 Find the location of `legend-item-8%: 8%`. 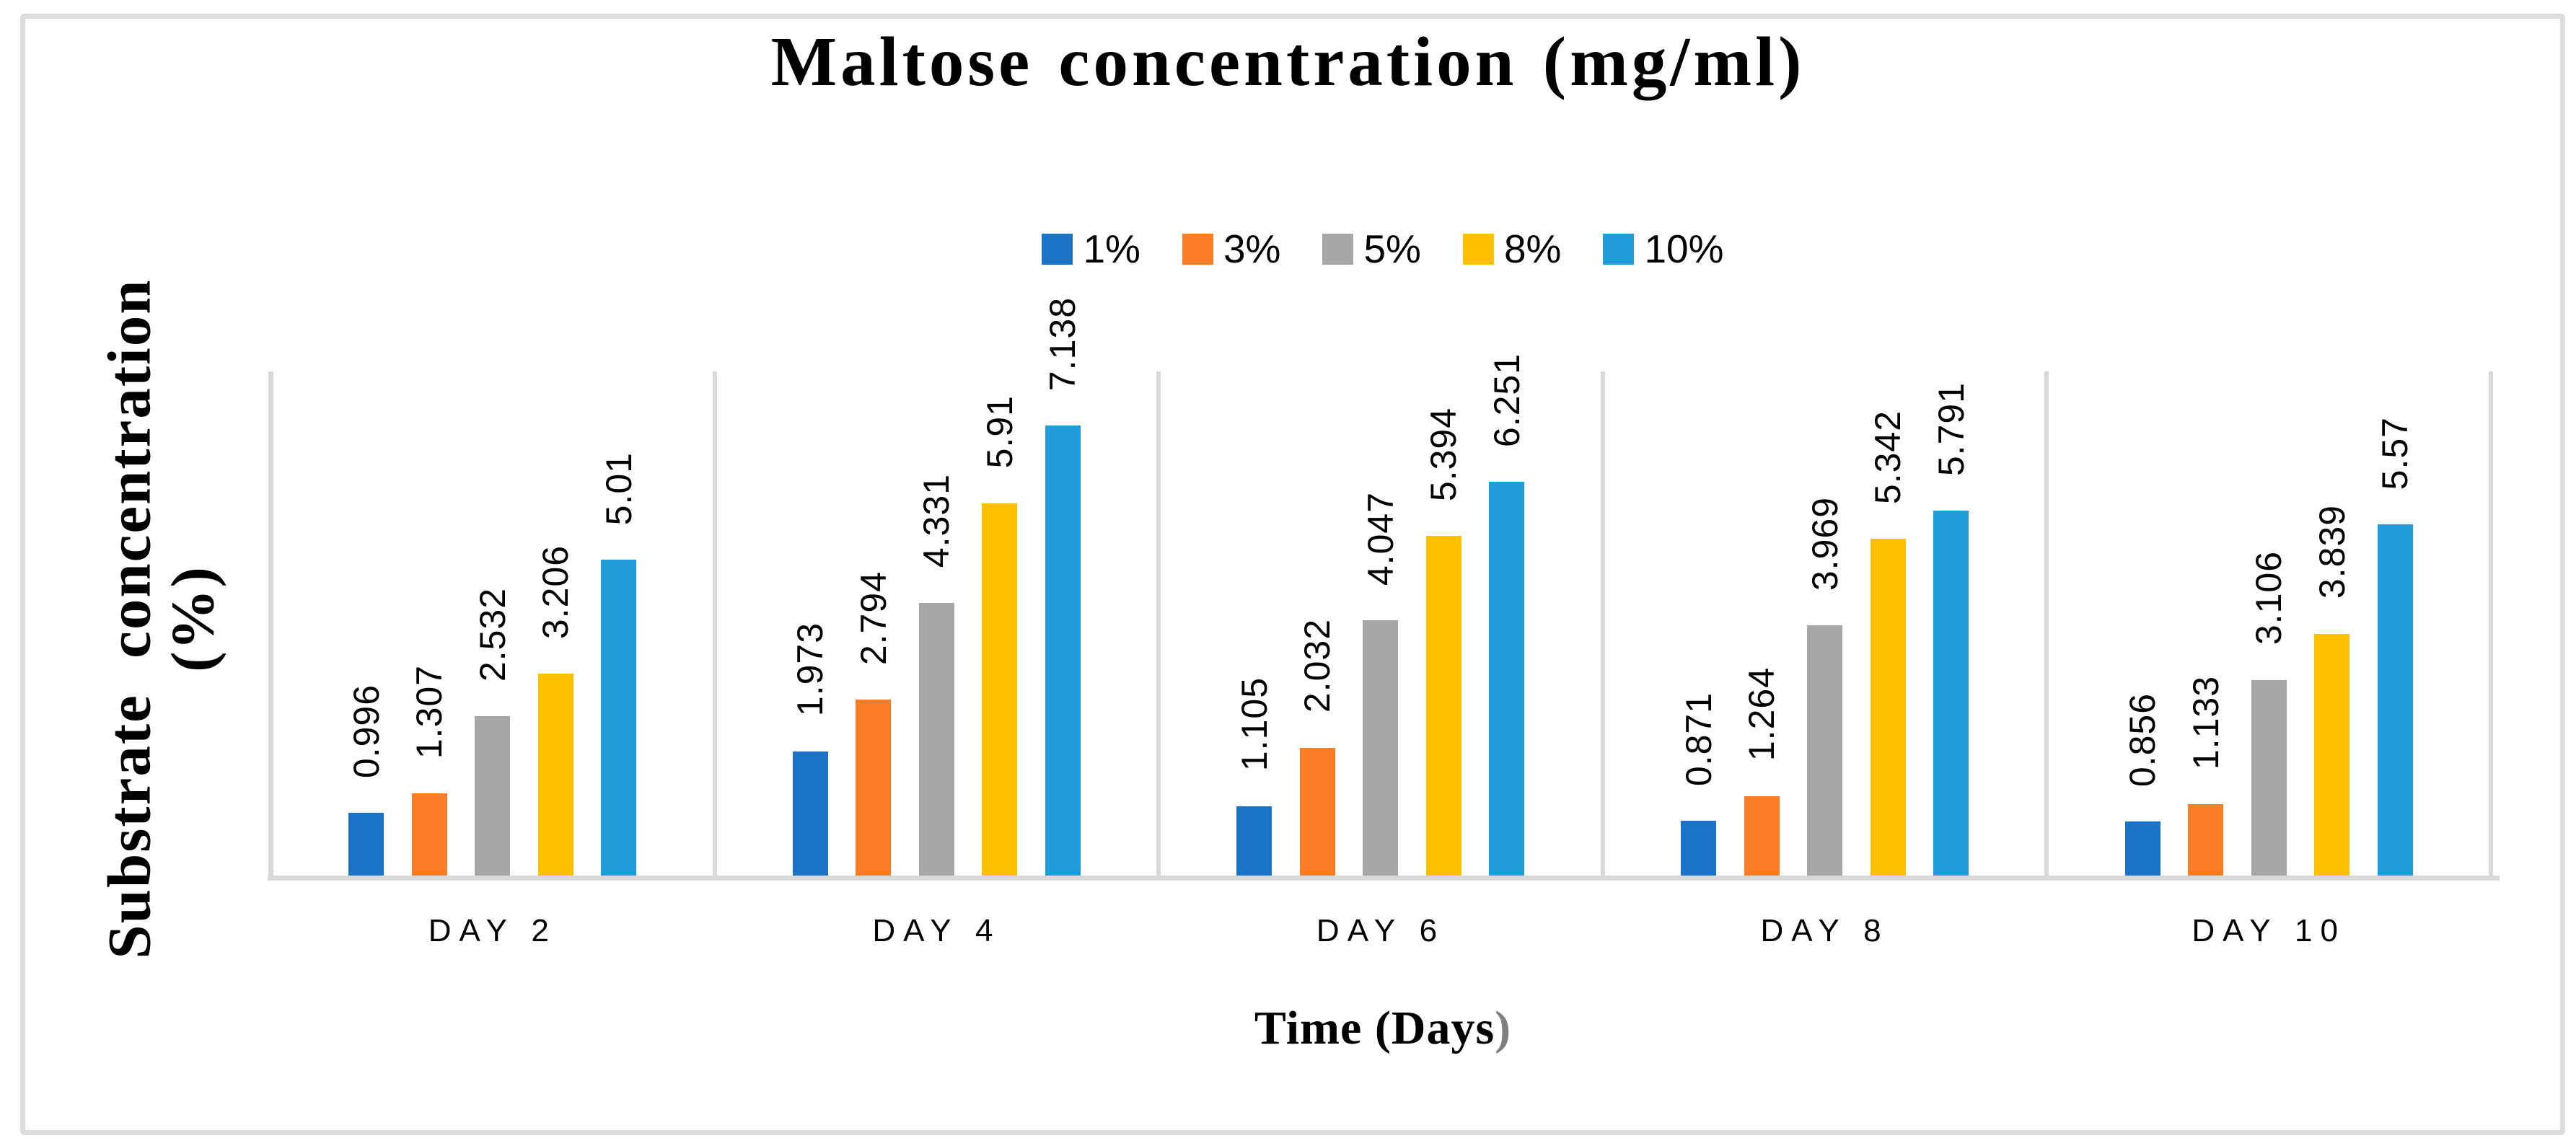

legend-item-8%: 8% is located at coordinates (1512, 248).